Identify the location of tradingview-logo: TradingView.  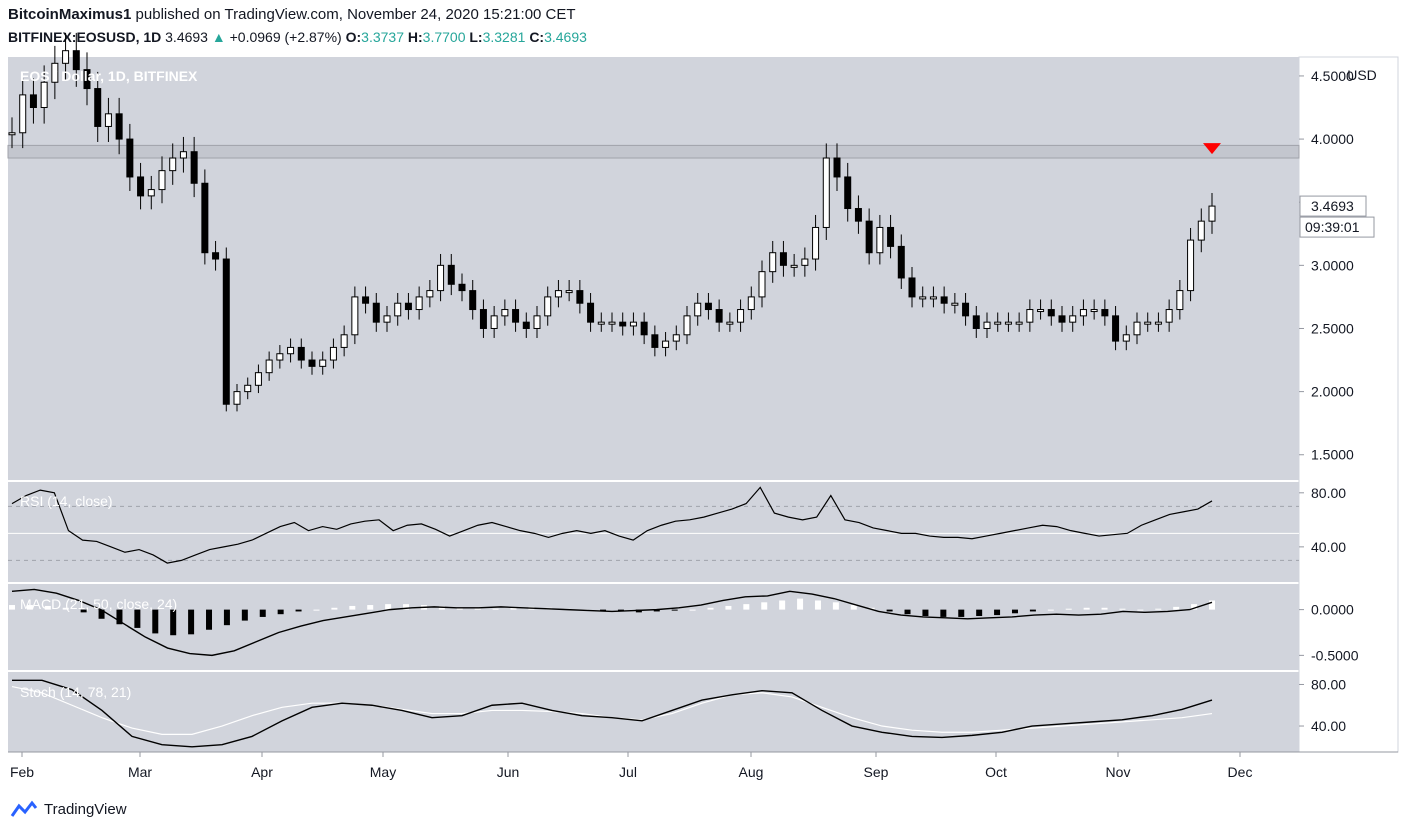
(68, 809).